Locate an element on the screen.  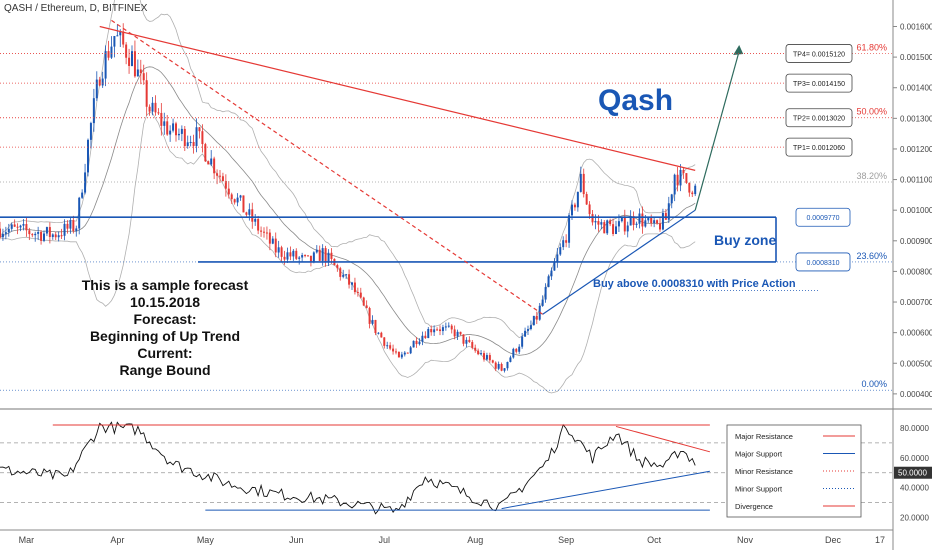
forecast-line: This is a sample forecast is located at coordinates (165, 285).